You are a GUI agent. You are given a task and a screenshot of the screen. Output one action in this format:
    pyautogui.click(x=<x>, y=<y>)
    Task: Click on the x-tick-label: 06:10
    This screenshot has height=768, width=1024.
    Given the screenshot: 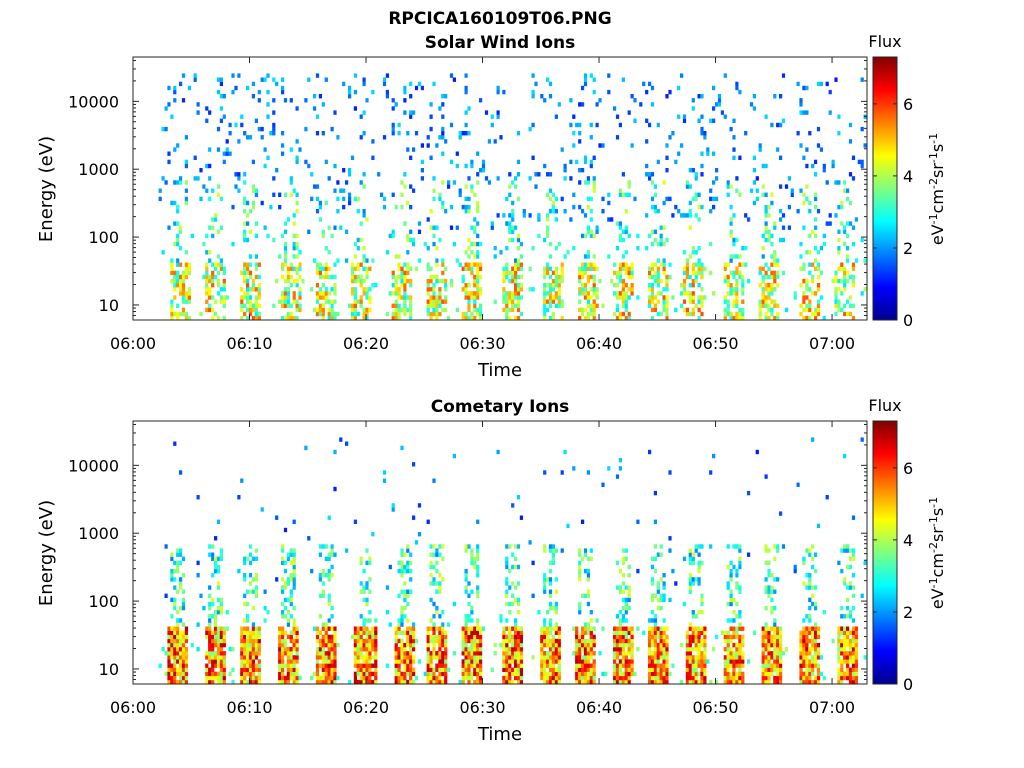 What is the action you would take?
    pyautogui.click(x=249, y=707)
    